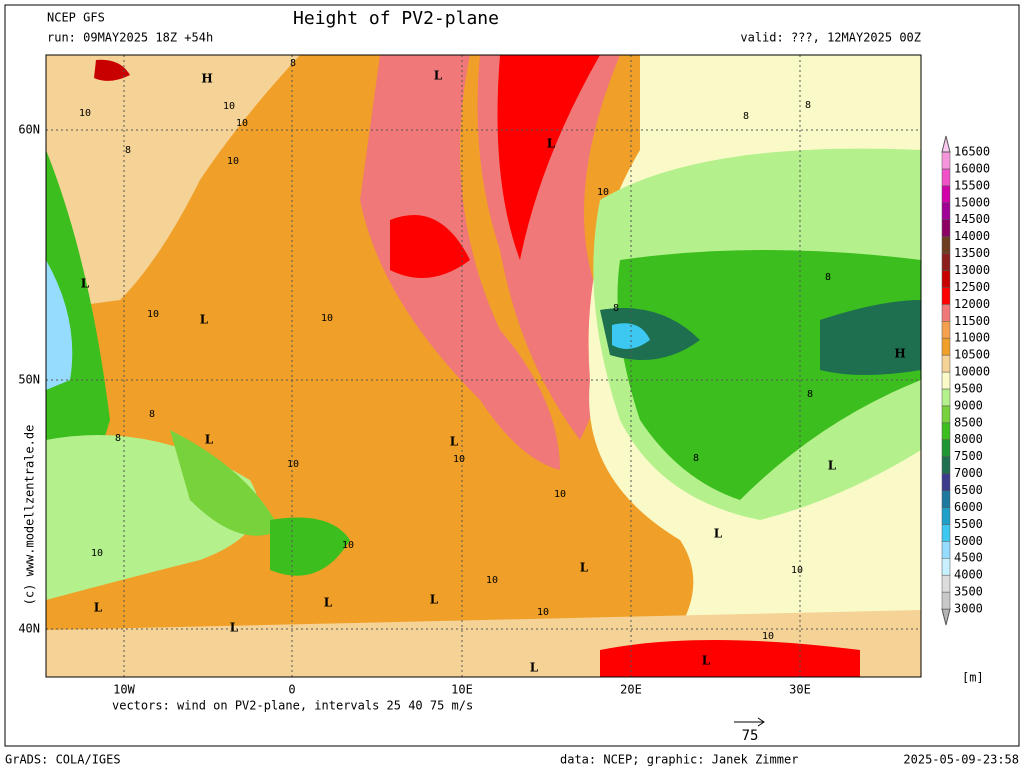  Describe the element at coordinates (972, 338) in the screenshot. I see `colorbar-label: 11000` at that location.